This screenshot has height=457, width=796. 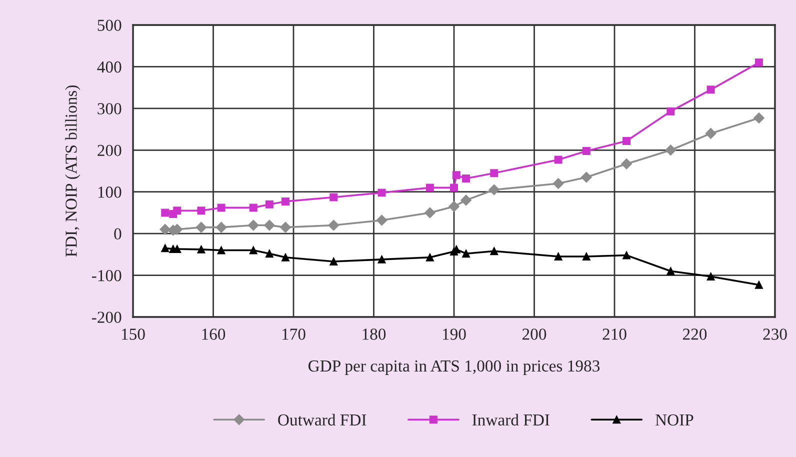 I want to click on y-axis-title: FDI, NOIP (ATS billions), so click(x=72, y=171).